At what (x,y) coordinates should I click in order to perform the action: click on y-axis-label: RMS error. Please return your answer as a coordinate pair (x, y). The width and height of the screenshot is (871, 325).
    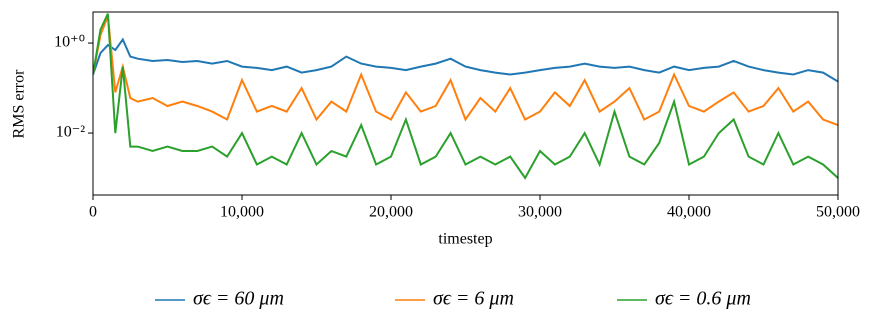
    Looking at the image, I should click on (19, 104).